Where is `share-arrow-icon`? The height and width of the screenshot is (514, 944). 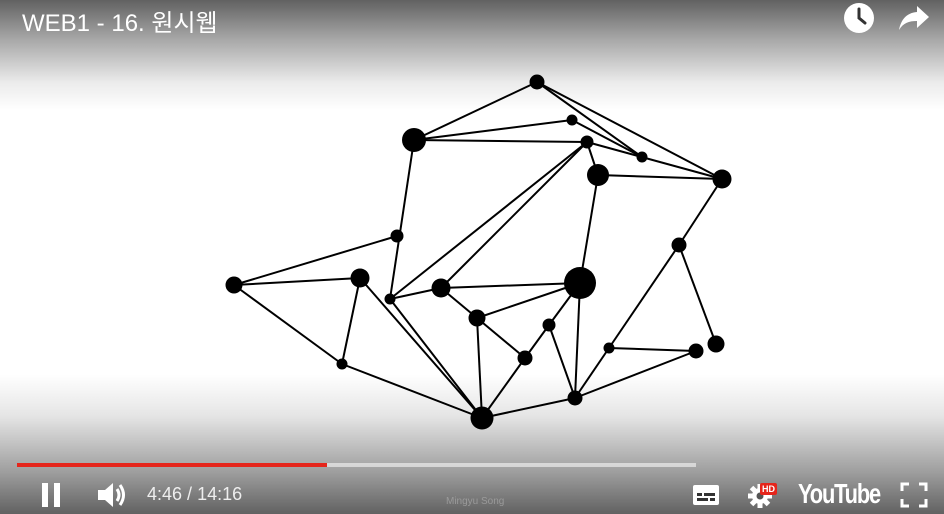 share-arrow-icon is located at coordinates (914, 18).